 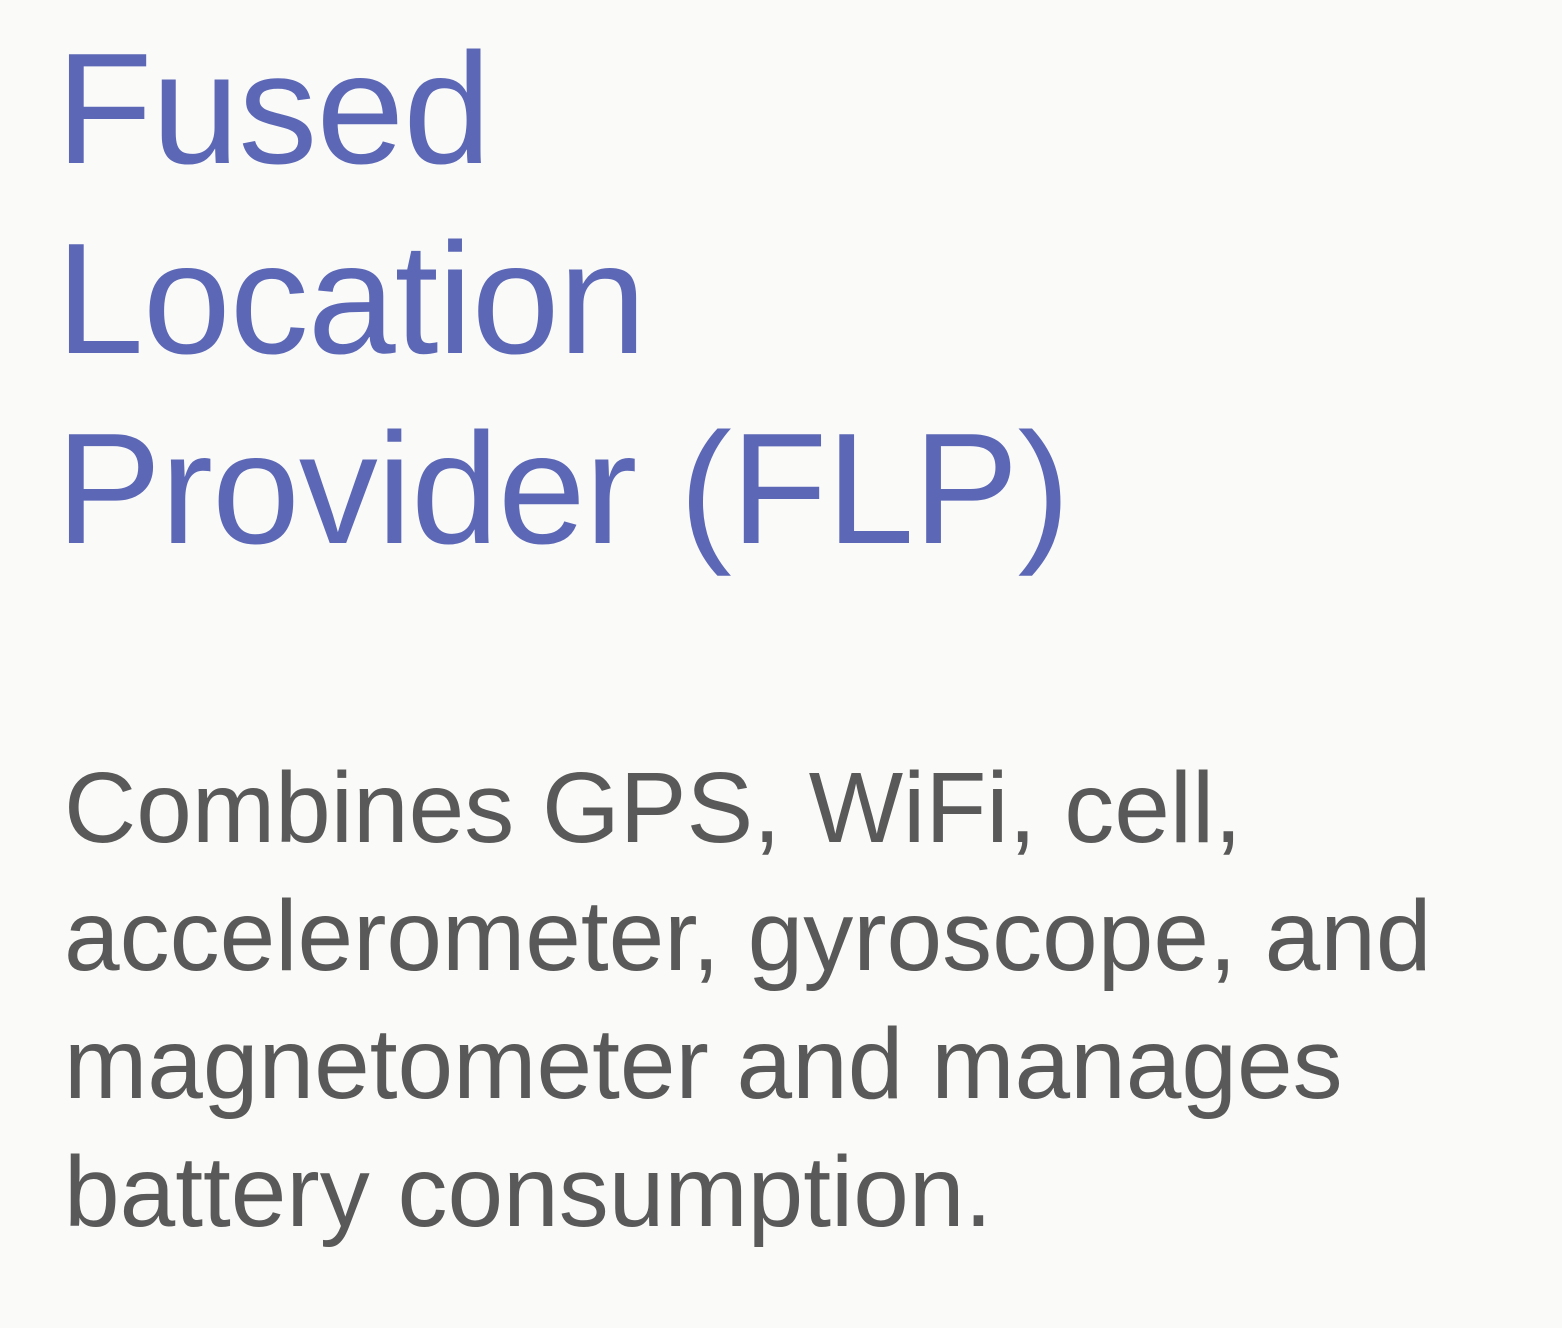 I want to click on slide-title-line: Fused, so click(x=273, y=109).